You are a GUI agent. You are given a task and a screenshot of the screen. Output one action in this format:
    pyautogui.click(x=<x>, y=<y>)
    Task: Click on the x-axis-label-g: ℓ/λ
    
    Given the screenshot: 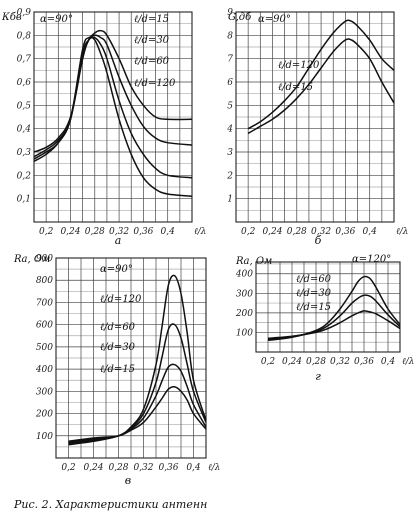 What is the action you would take?
    pyautogui.click(x=408, y=362)
    